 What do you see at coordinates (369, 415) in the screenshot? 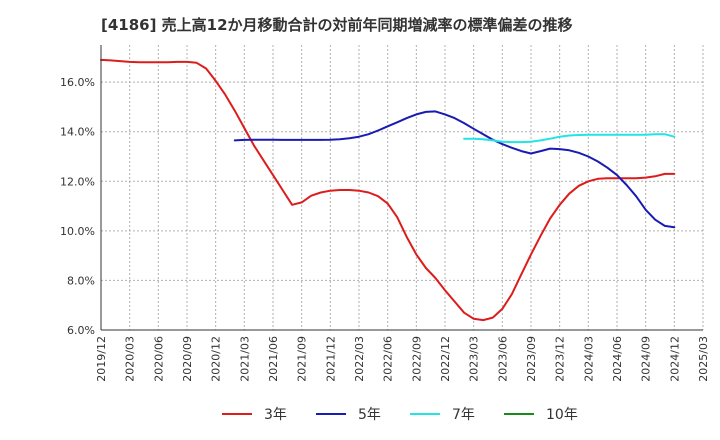
I see `legend-label-2: 5年` at bounding box center [369, 415].